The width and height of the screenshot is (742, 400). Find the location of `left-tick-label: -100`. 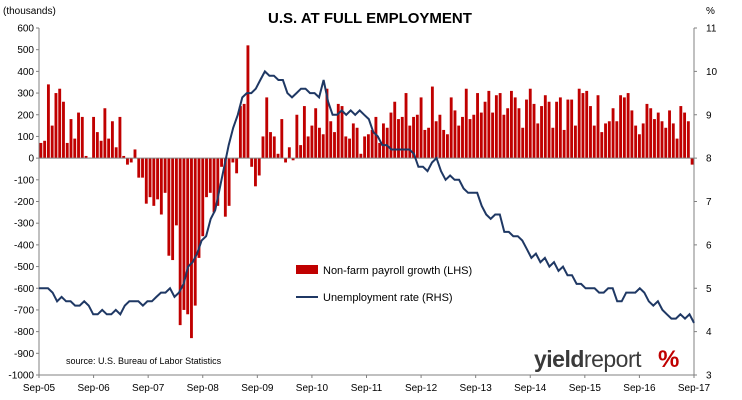

left-tick-label: -100 is located at coordinates (24, 180).